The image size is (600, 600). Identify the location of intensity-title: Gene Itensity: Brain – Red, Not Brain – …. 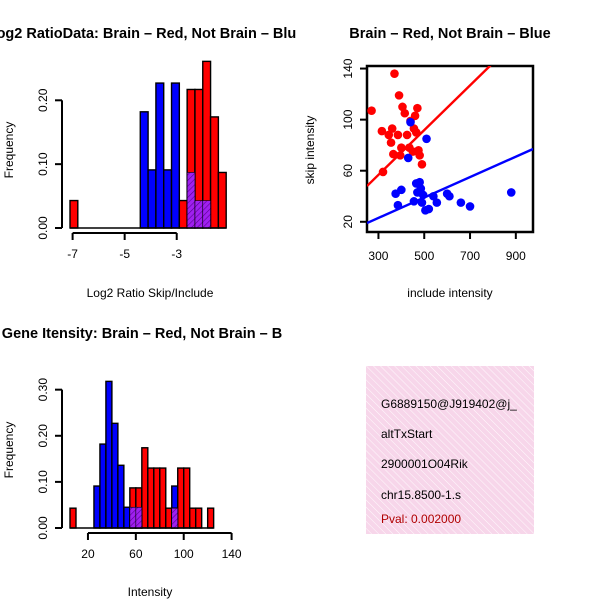
(142, 334).